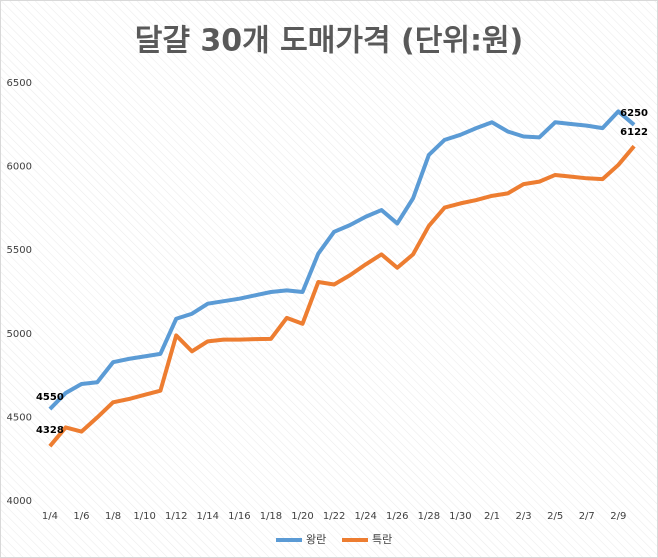  What do you see at coordinates (316, 539) in the screenshot?
I see `legend-label: 왕란` at bounding box center [316, 539].